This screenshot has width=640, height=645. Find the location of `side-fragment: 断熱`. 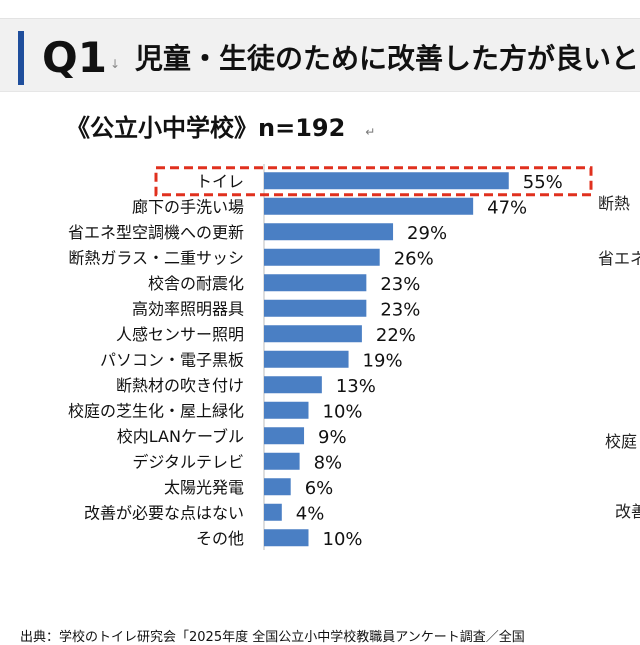

side-fragment: 断熱 is located at coordinates (614, 203).